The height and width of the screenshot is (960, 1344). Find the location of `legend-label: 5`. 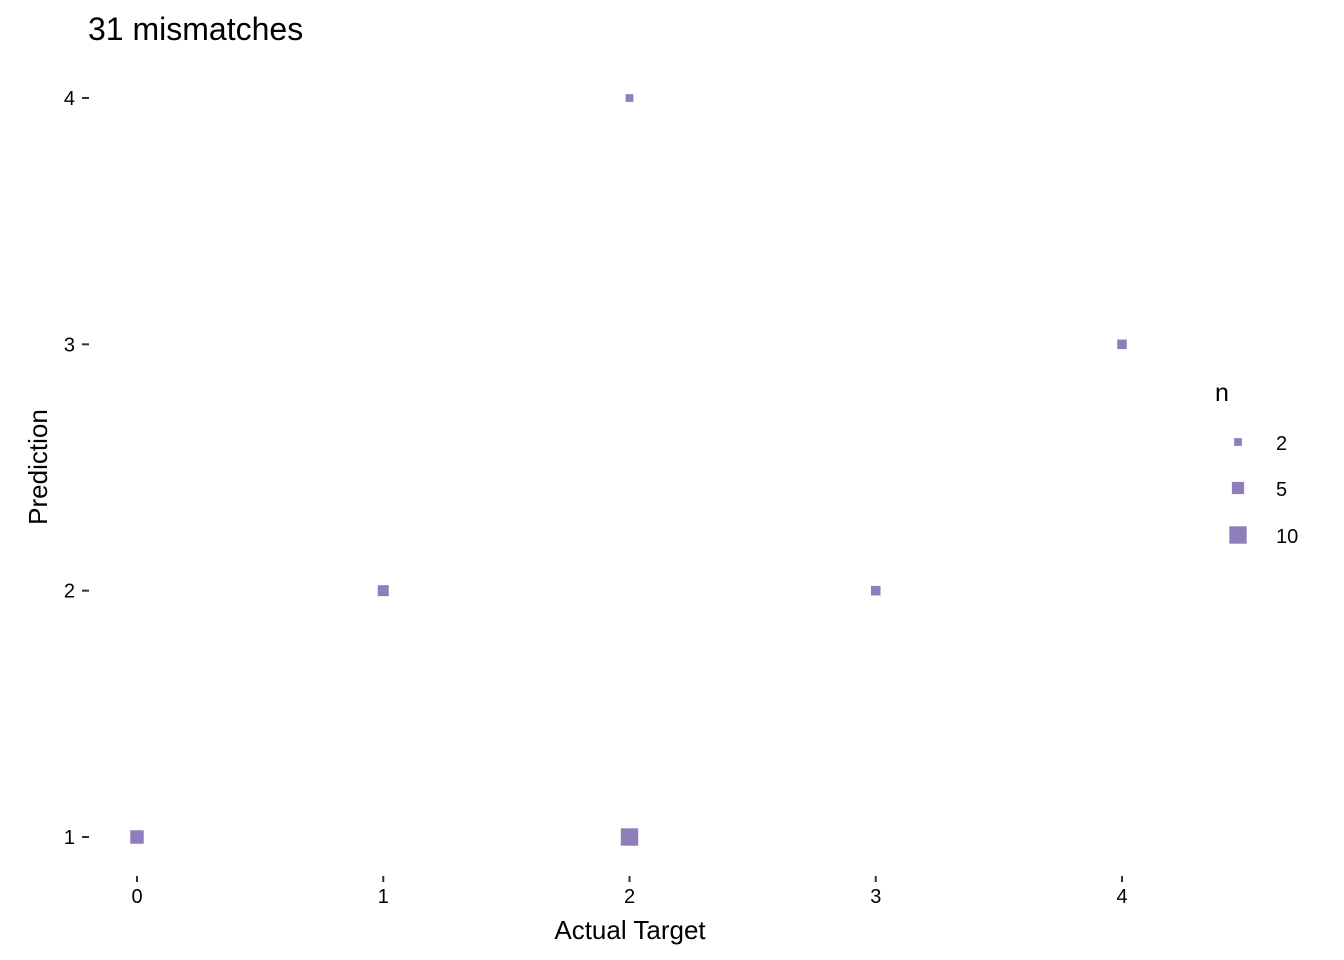

legend-label: 5 is located at coordinates (1281, 490).